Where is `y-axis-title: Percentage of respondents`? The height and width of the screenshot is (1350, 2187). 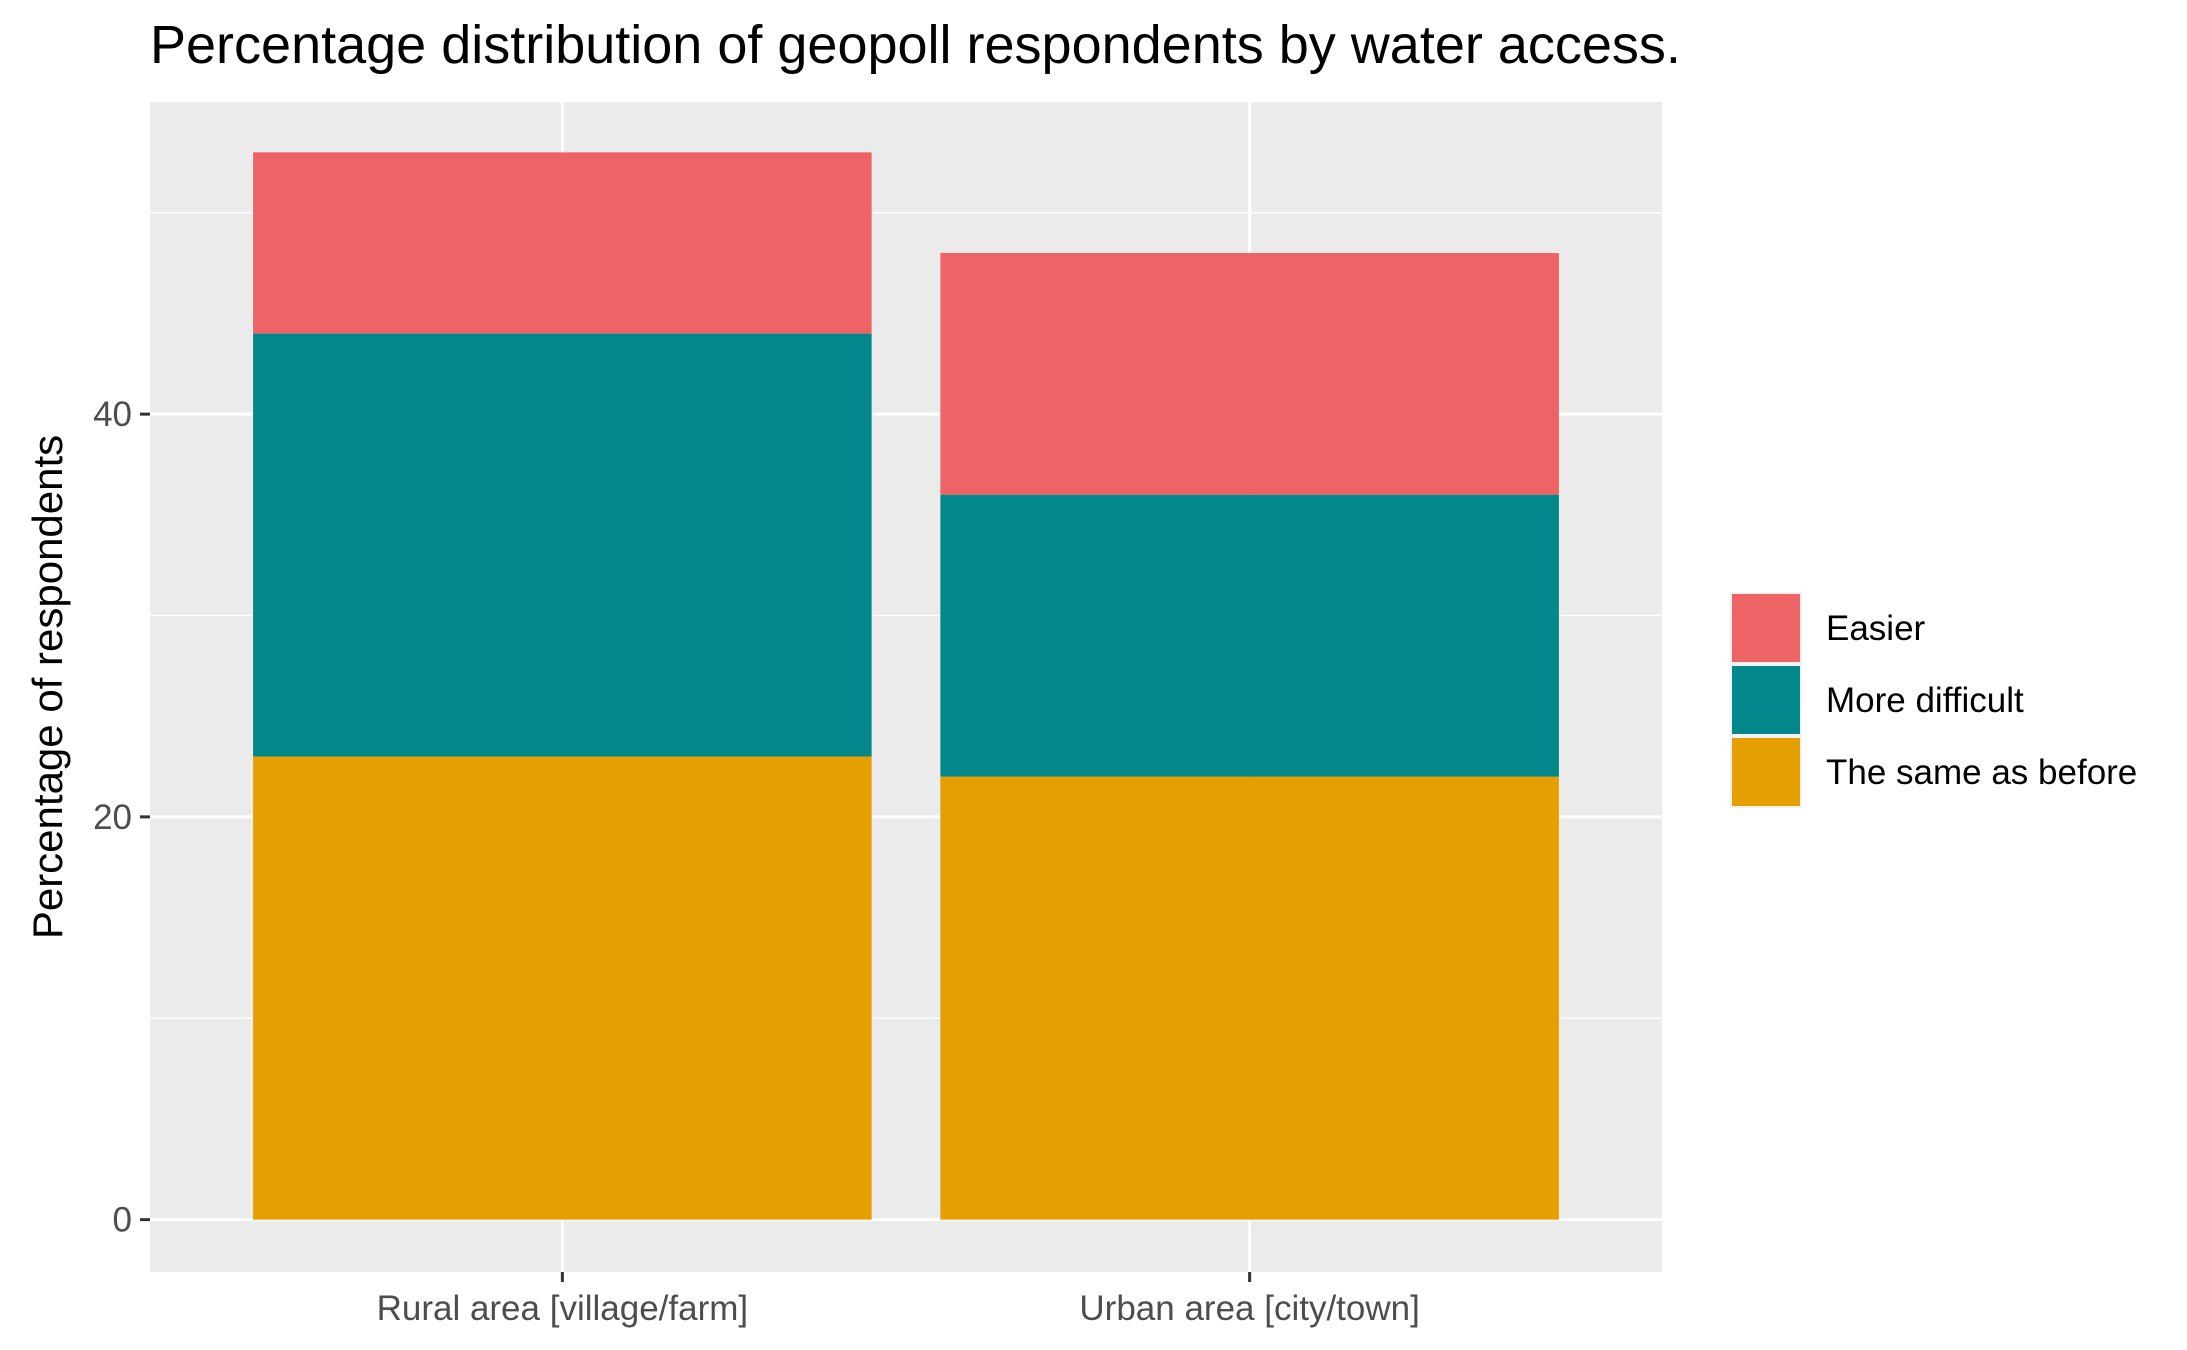
y-axis-title: Percentage of respondents is located at coordinates (47, 687).